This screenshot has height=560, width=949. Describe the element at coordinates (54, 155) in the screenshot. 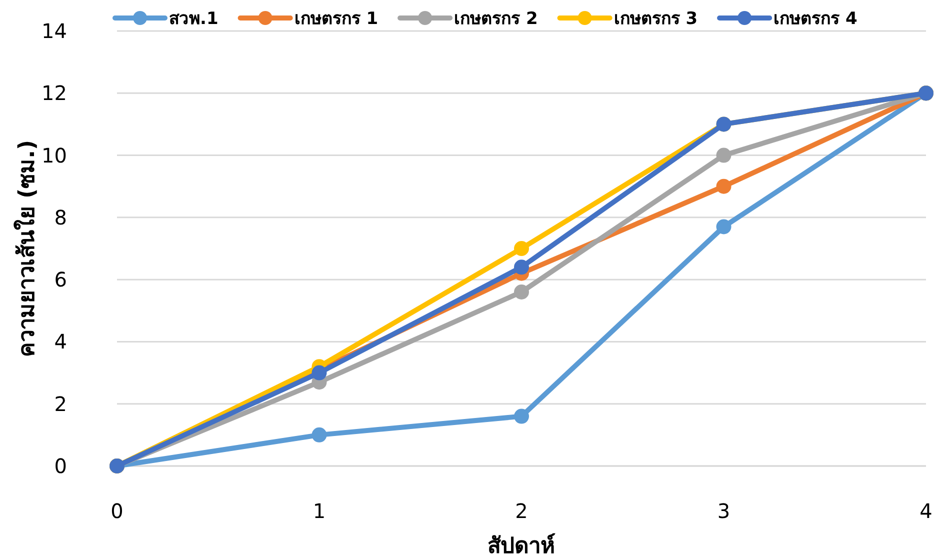

I see `y-tick-label: 10` at that location.